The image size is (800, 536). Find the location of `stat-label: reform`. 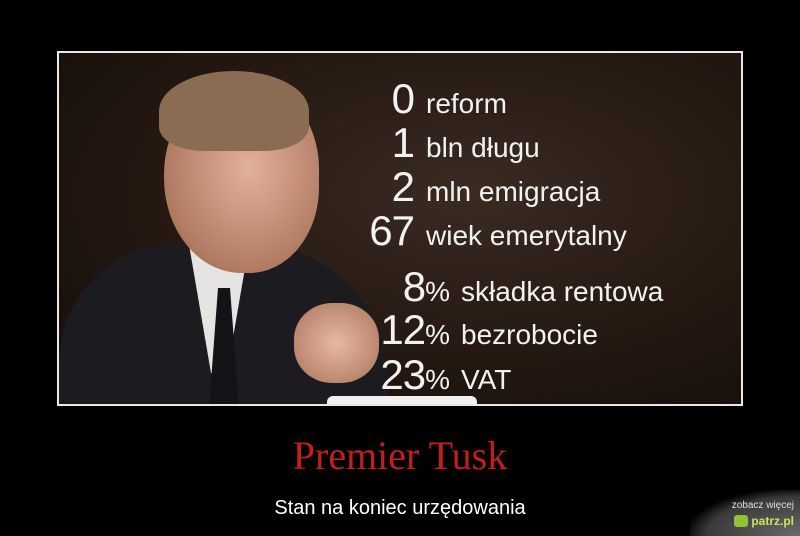

stat-label: reform is located at coordinates (466, 103).